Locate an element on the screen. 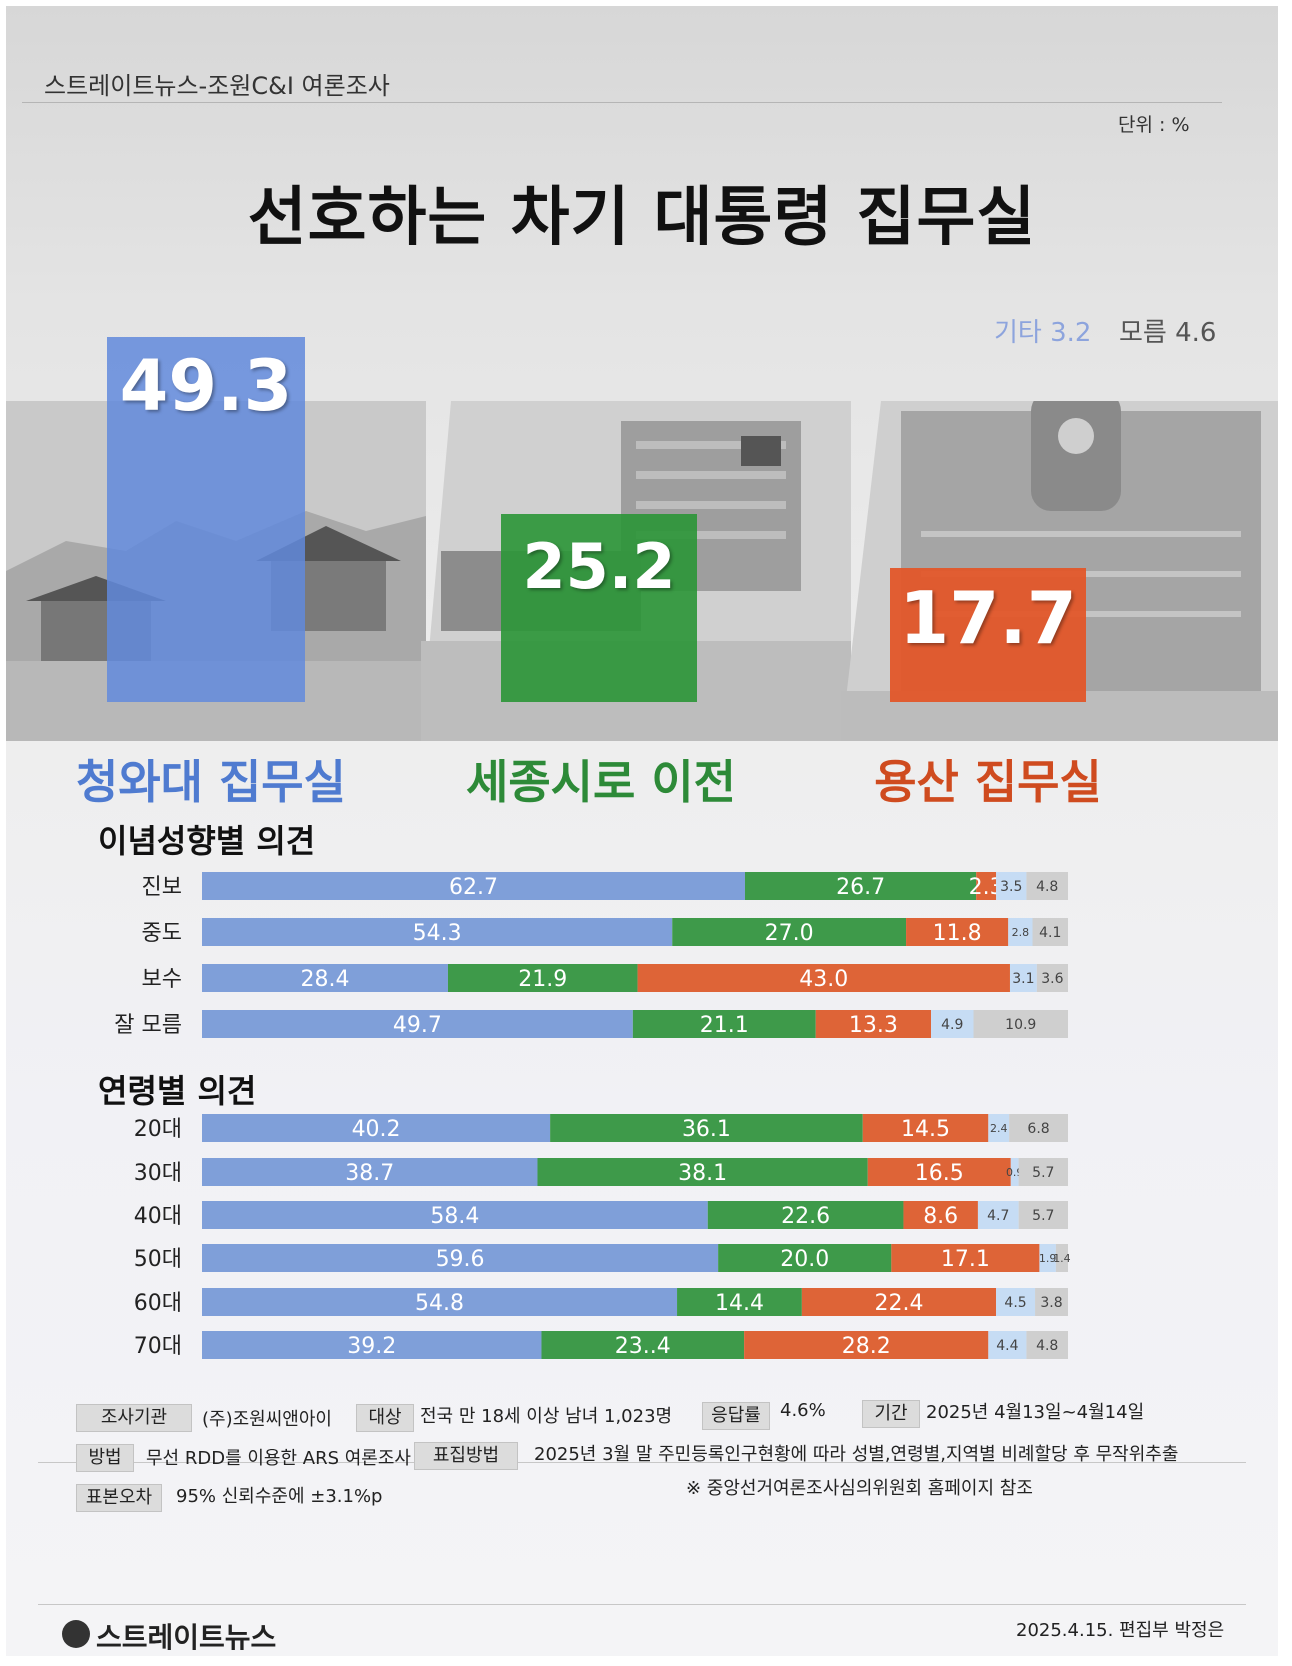 Image resolution: width=1292 pixels, height=1666 pixels. age-value-3-3: 1.9 is located at coordinates (1048, 1258).